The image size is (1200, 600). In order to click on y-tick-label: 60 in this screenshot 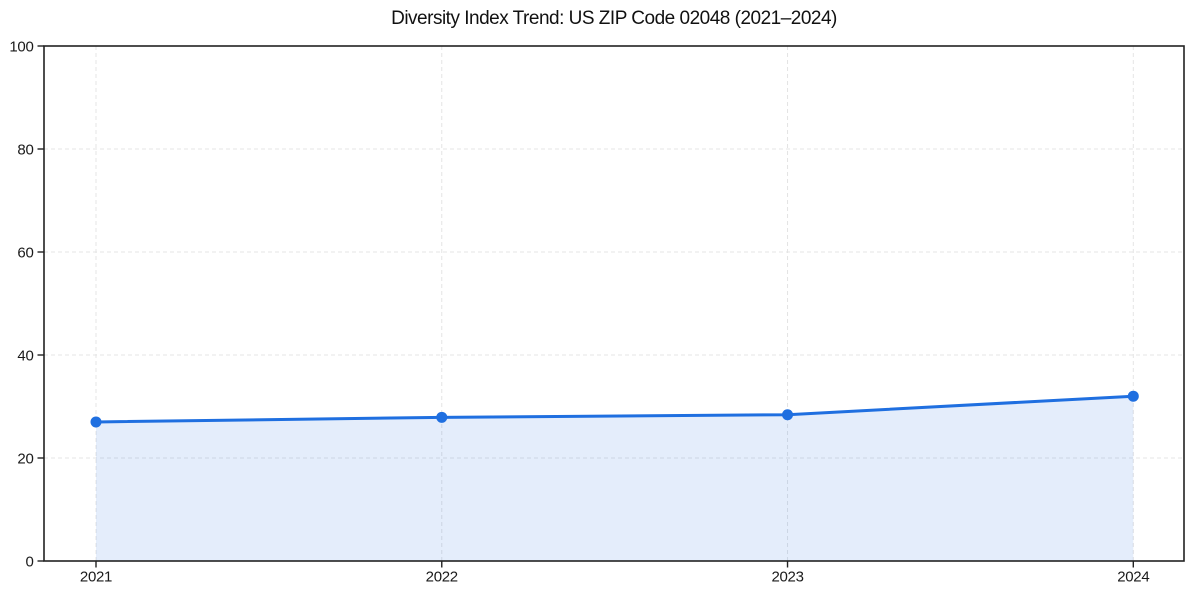, I will do `click(25, 253)`.